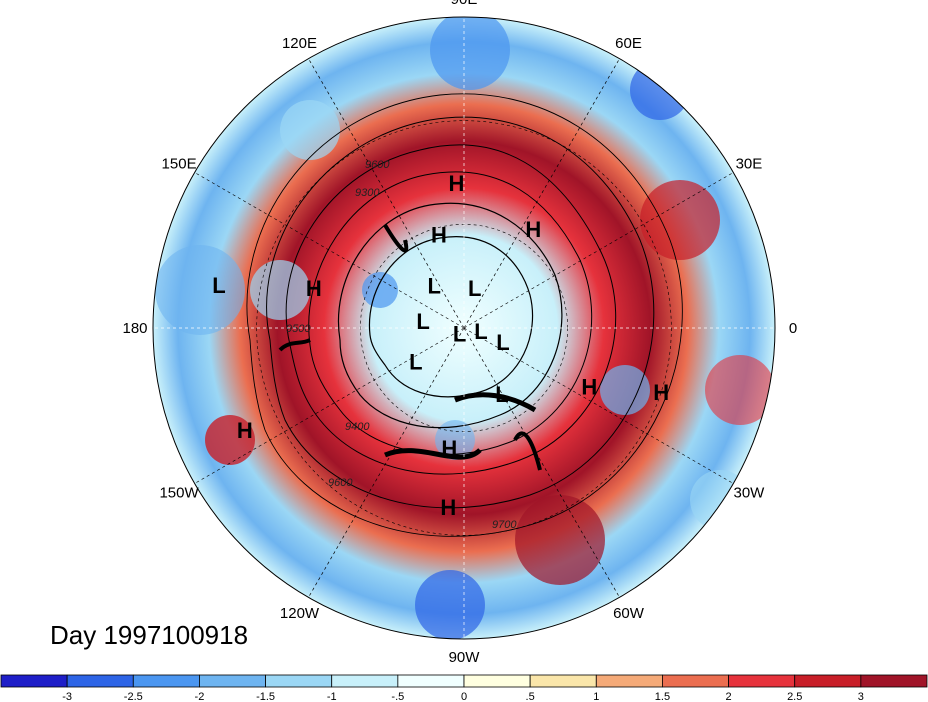 This screenshot has height=702, width=928. I want to click on colorbar-tick-label: 2, so click(729, 696).